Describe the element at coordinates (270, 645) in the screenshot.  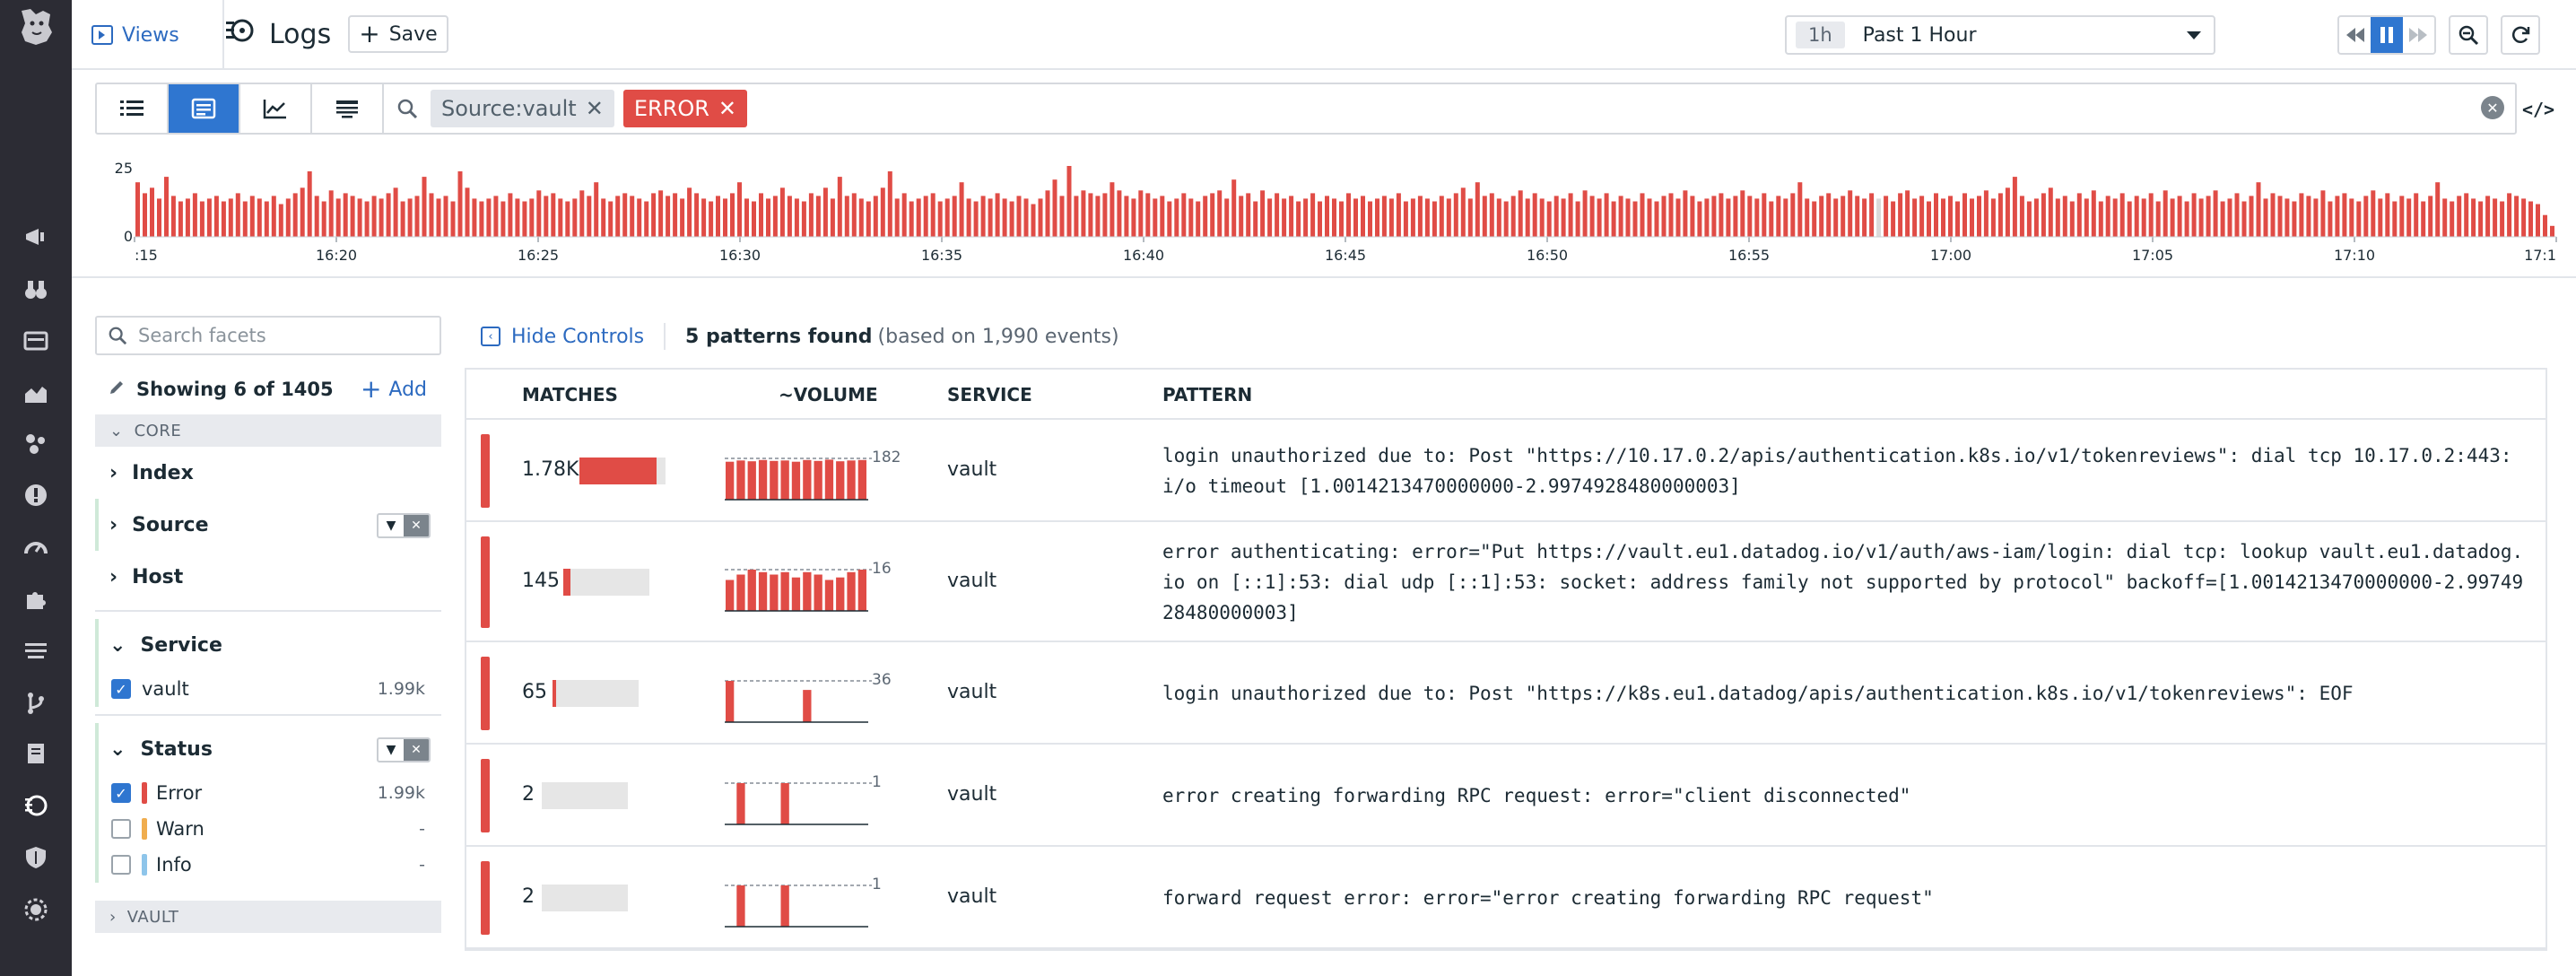
I see `facet-header: ⌄ Service` at that location.